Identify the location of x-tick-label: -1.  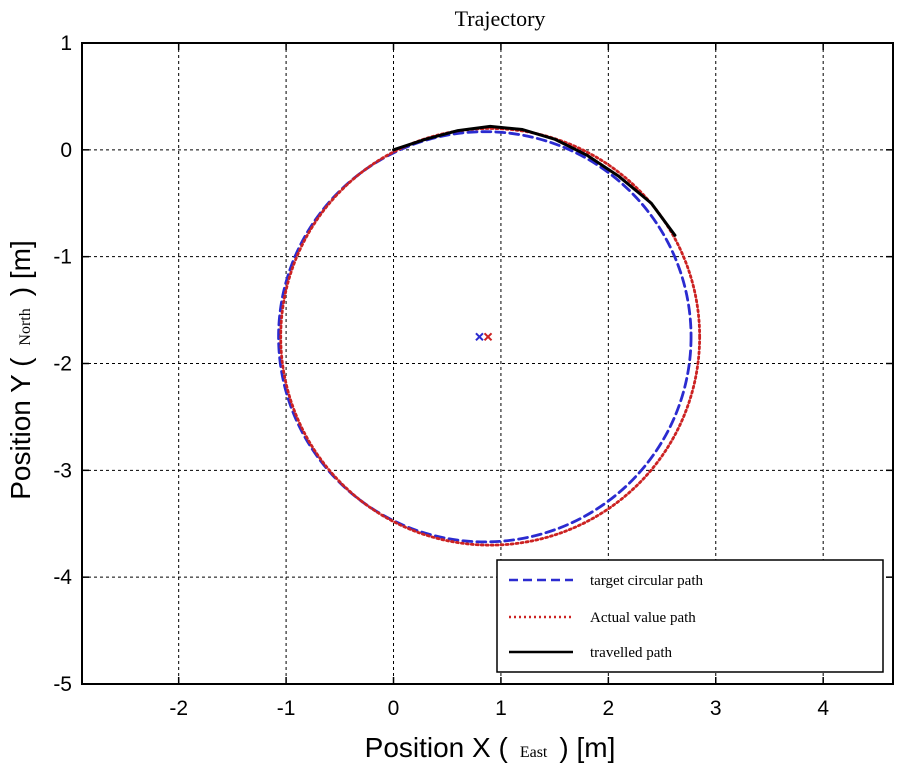
(286, 708).